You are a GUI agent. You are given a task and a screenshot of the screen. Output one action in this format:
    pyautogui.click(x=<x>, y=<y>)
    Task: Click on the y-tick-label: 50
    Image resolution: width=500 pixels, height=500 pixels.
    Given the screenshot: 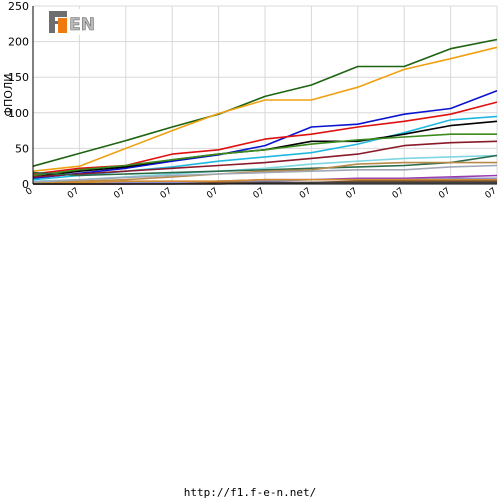 What is the action you would take?
    pyautogui.click(x=22, y=148)
    